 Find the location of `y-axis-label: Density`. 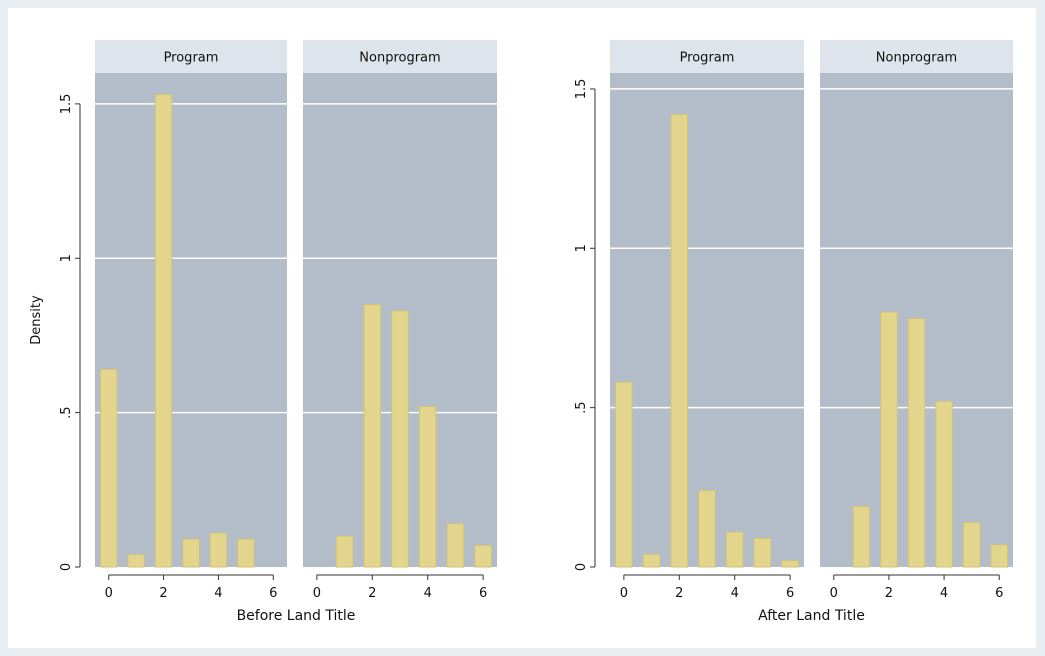

y-axis-label: Density is located at coordinates (36, 320).